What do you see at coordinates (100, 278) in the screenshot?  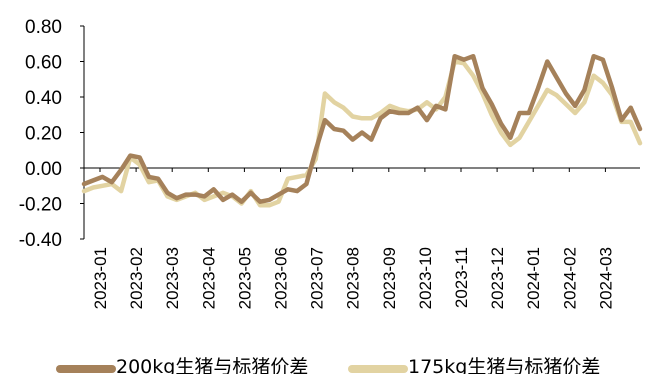 I see `x-tick-label: 2023-01` at bounding box center [100, 278].